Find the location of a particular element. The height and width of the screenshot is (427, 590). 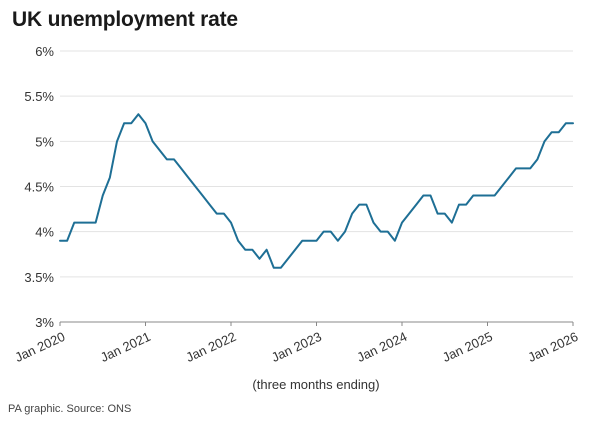

x-axis-title: (three months ending) is located at coordinates (315, 384).